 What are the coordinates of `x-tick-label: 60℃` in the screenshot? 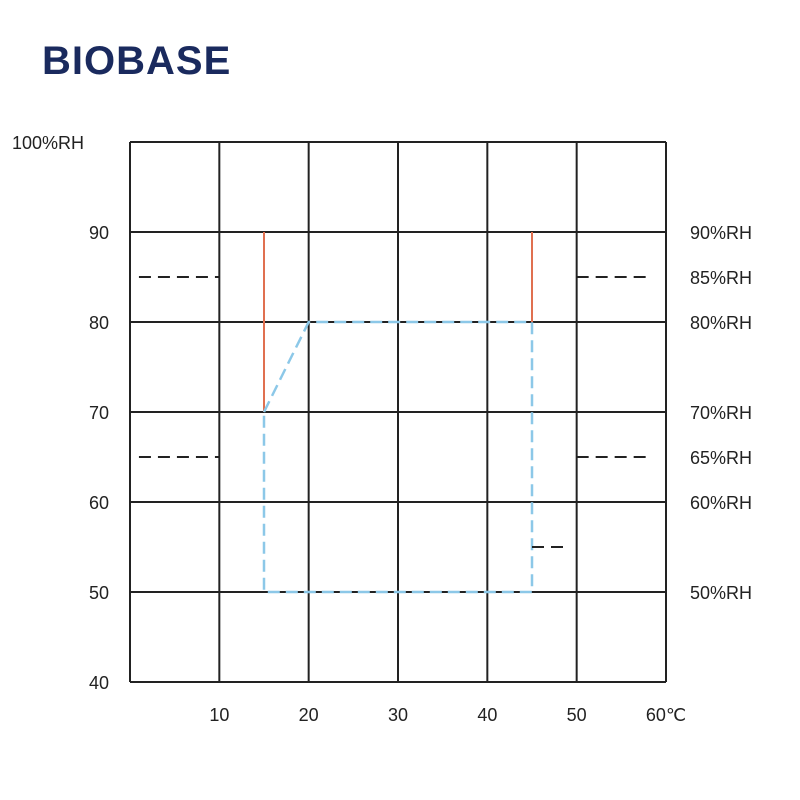 It's located at (666, 715).